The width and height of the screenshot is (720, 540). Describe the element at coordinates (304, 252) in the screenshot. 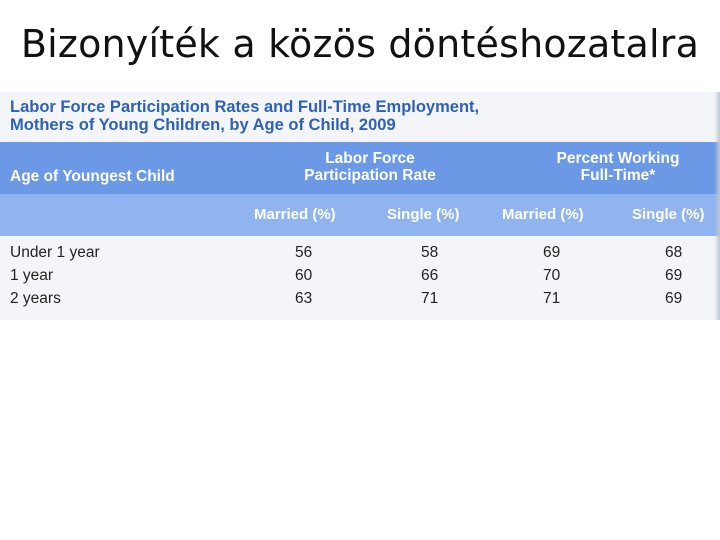

I see `cell-lfpr-married: 56` at that location.